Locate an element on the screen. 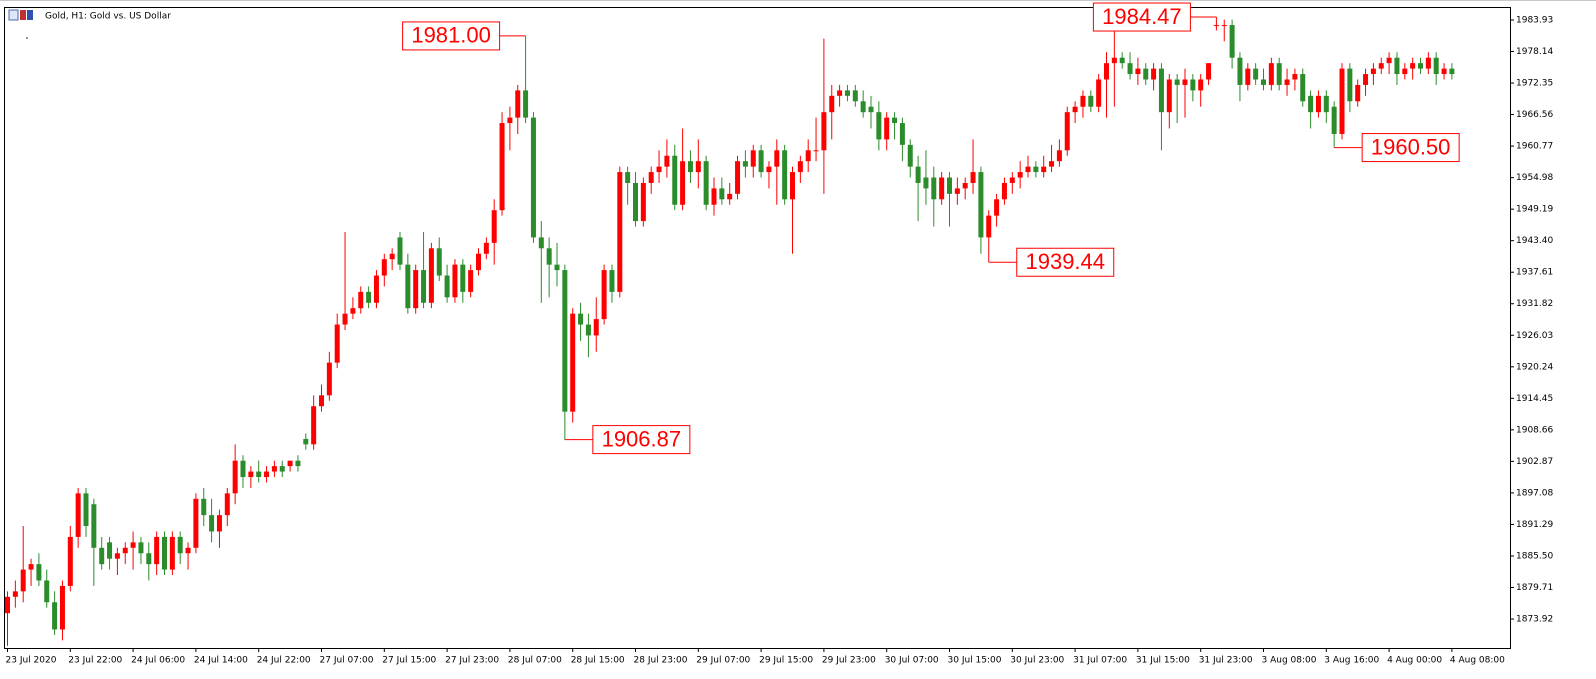  y-tick-label: 1926.03 is located at coordinates (1534, 336).